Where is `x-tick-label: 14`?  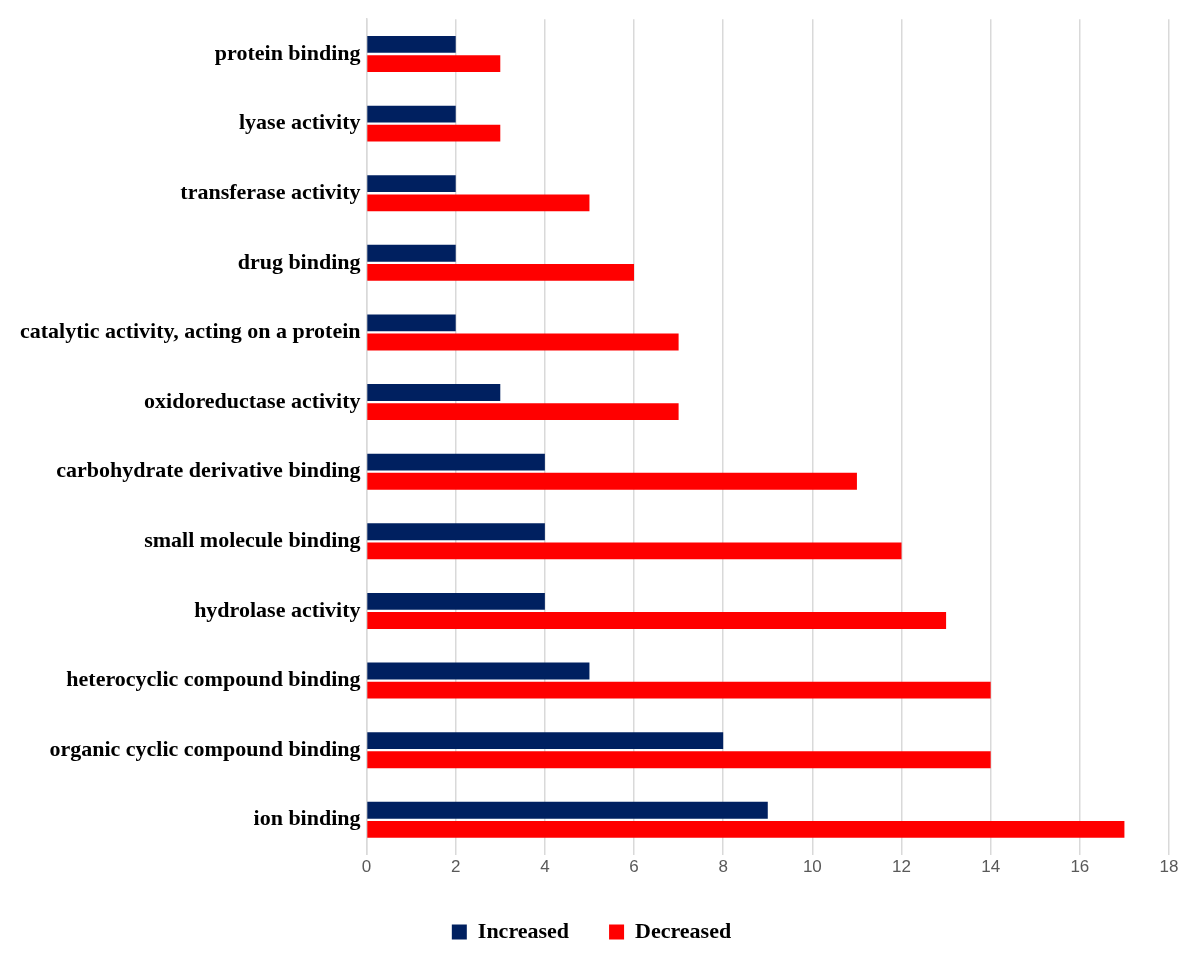
x-tick-label: 14 is located at coordinates (991, 867).